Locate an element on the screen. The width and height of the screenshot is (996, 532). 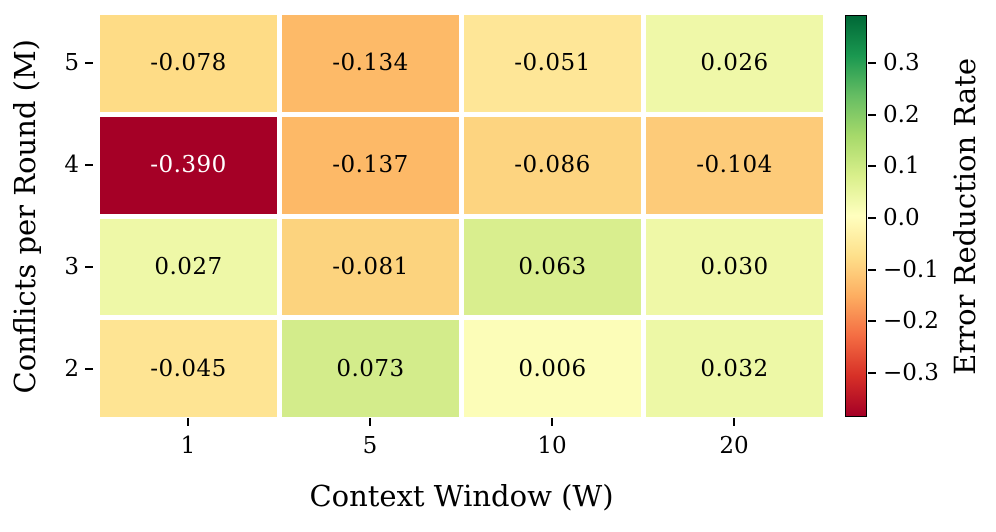
x-axis-title: Context Window (W) is located at coordinates (461, 496).